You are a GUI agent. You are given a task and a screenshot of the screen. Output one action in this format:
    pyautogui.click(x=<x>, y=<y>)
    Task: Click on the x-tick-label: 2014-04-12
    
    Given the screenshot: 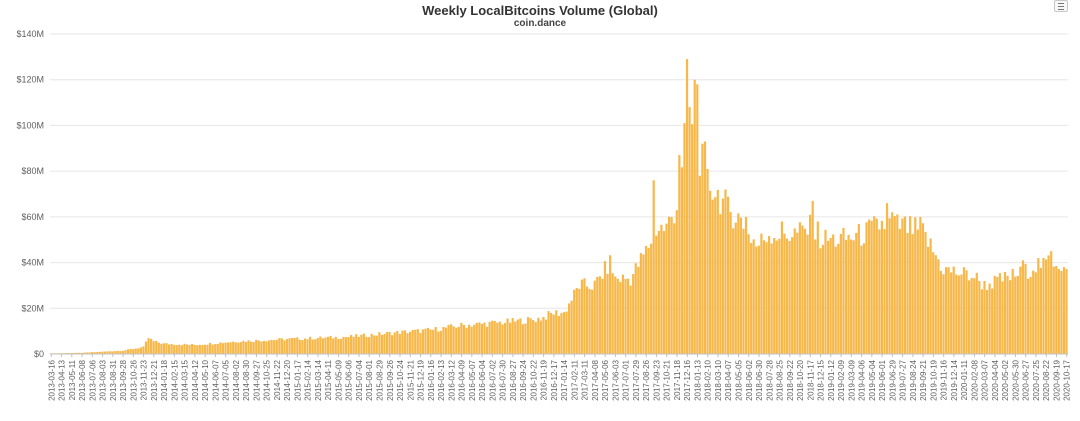 What is the action you would take?
    pyautogui.click(x=195, y=379)
    